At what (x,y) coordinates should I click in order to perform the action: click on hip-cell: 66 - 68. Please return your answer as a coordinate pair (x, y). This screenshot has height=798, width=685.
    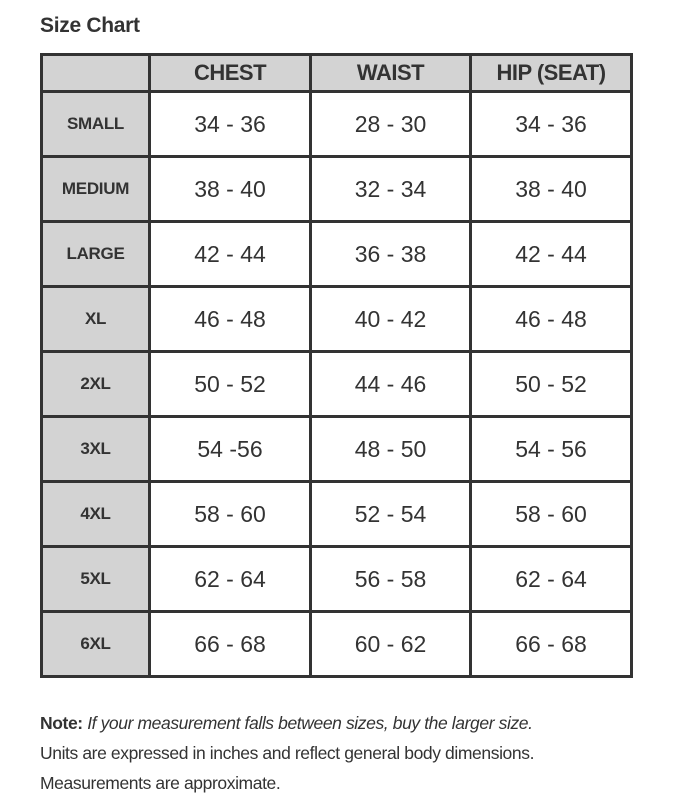
    Looking at the image, I should click on (551, 644).